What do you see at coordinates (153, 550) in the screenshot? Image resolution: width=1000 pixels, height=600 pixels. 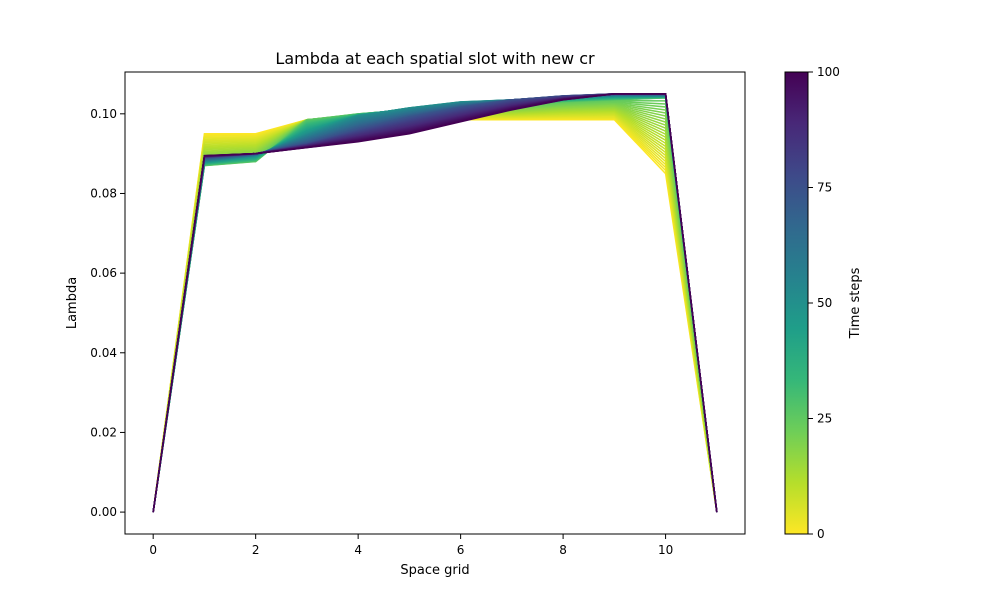 I see `x-tick-label: 0` at bounding box center [153, 550].